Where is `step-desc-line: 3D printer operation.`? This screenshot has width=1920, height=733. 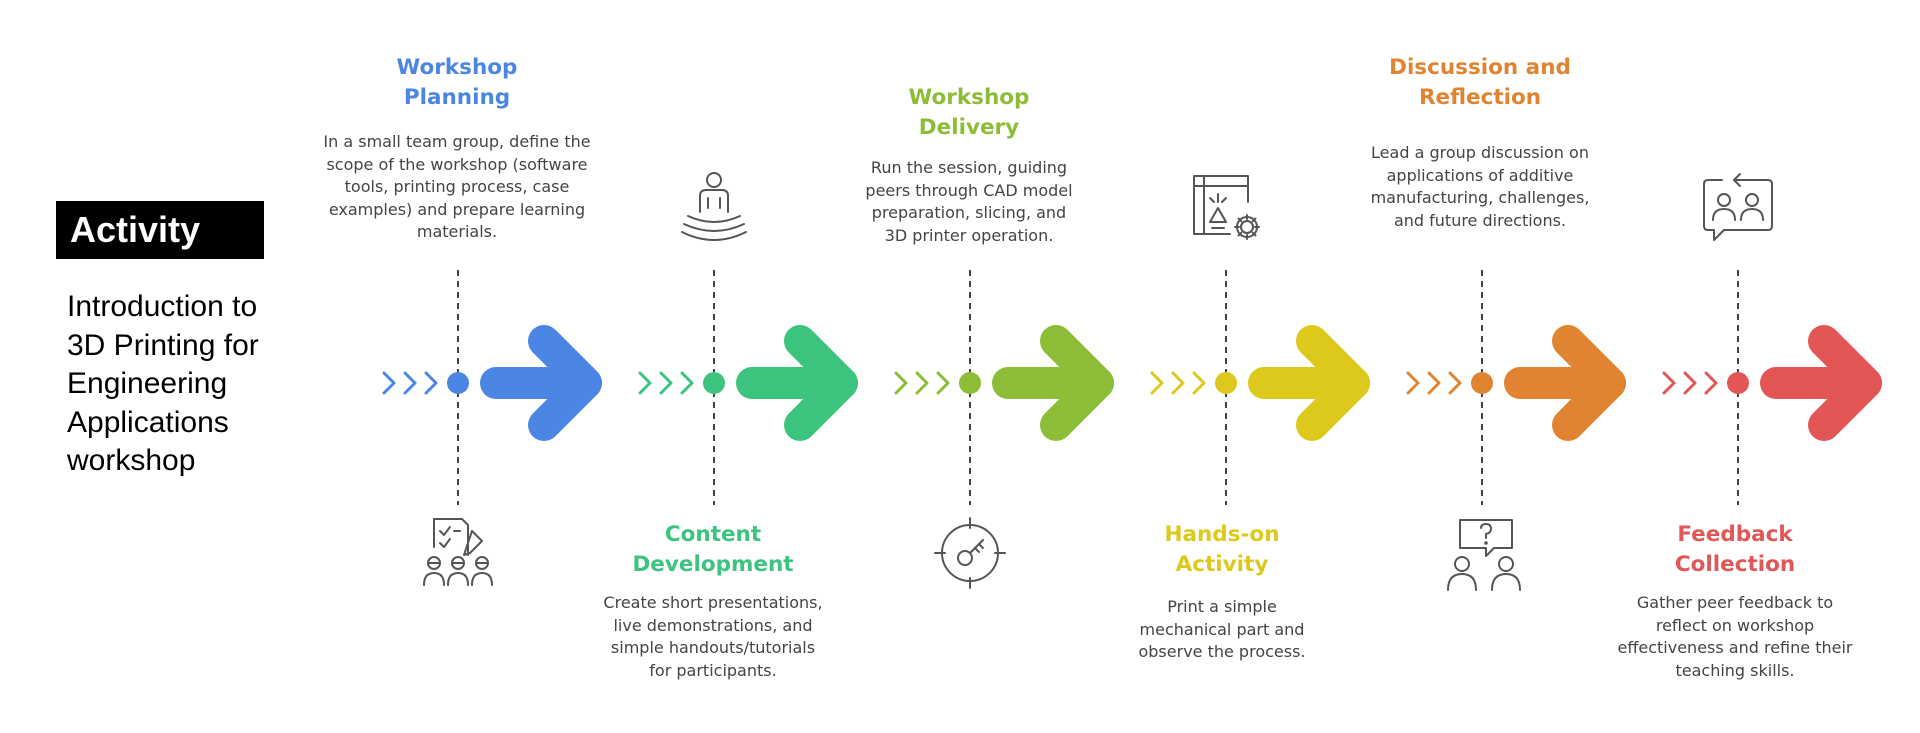
step-desc-line: 3D printer operation. is located at coordinates (969, 235).